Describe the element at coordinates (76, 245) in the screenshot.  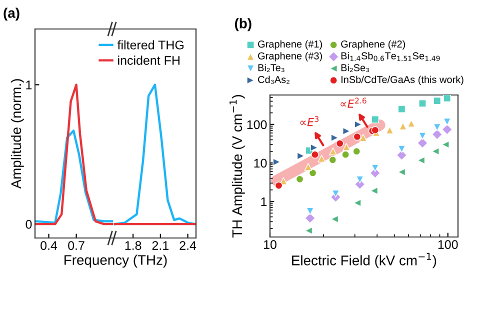
I see `x-tick-label: 0.7` at that location.